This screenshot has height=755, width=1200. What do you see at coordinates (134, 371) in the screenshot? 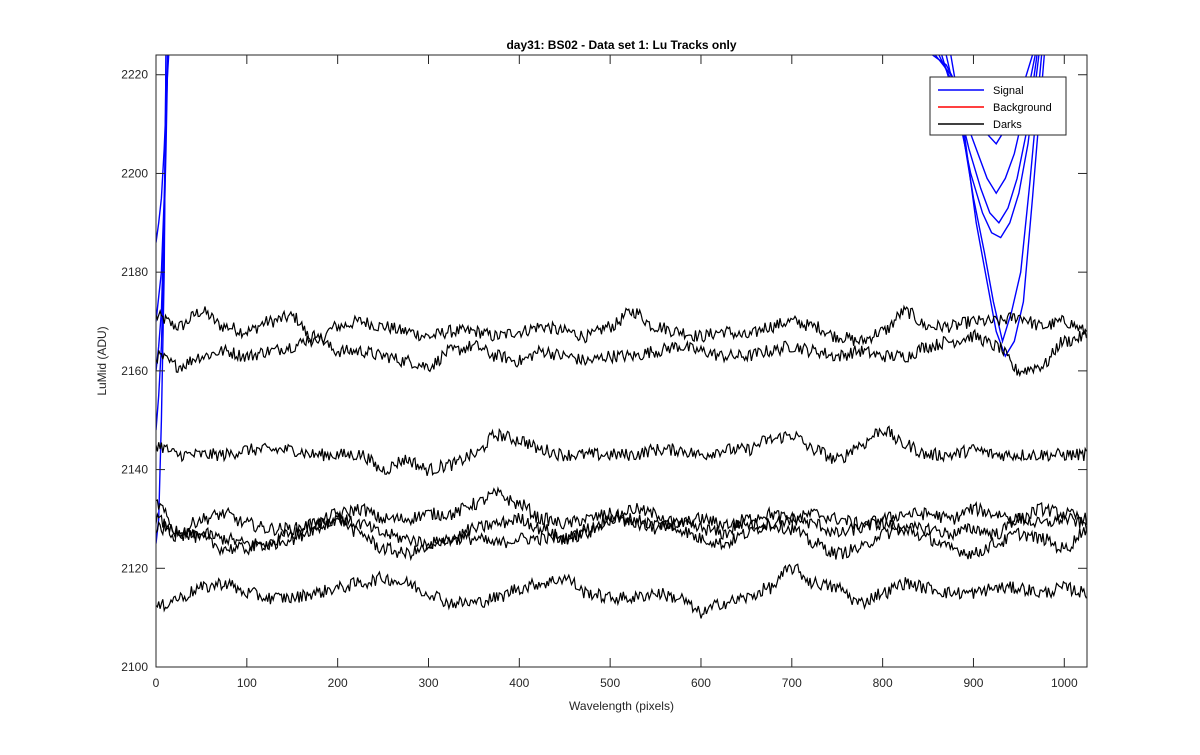
I see `y-tick-label: 2160` at bounding box center [134, 371].